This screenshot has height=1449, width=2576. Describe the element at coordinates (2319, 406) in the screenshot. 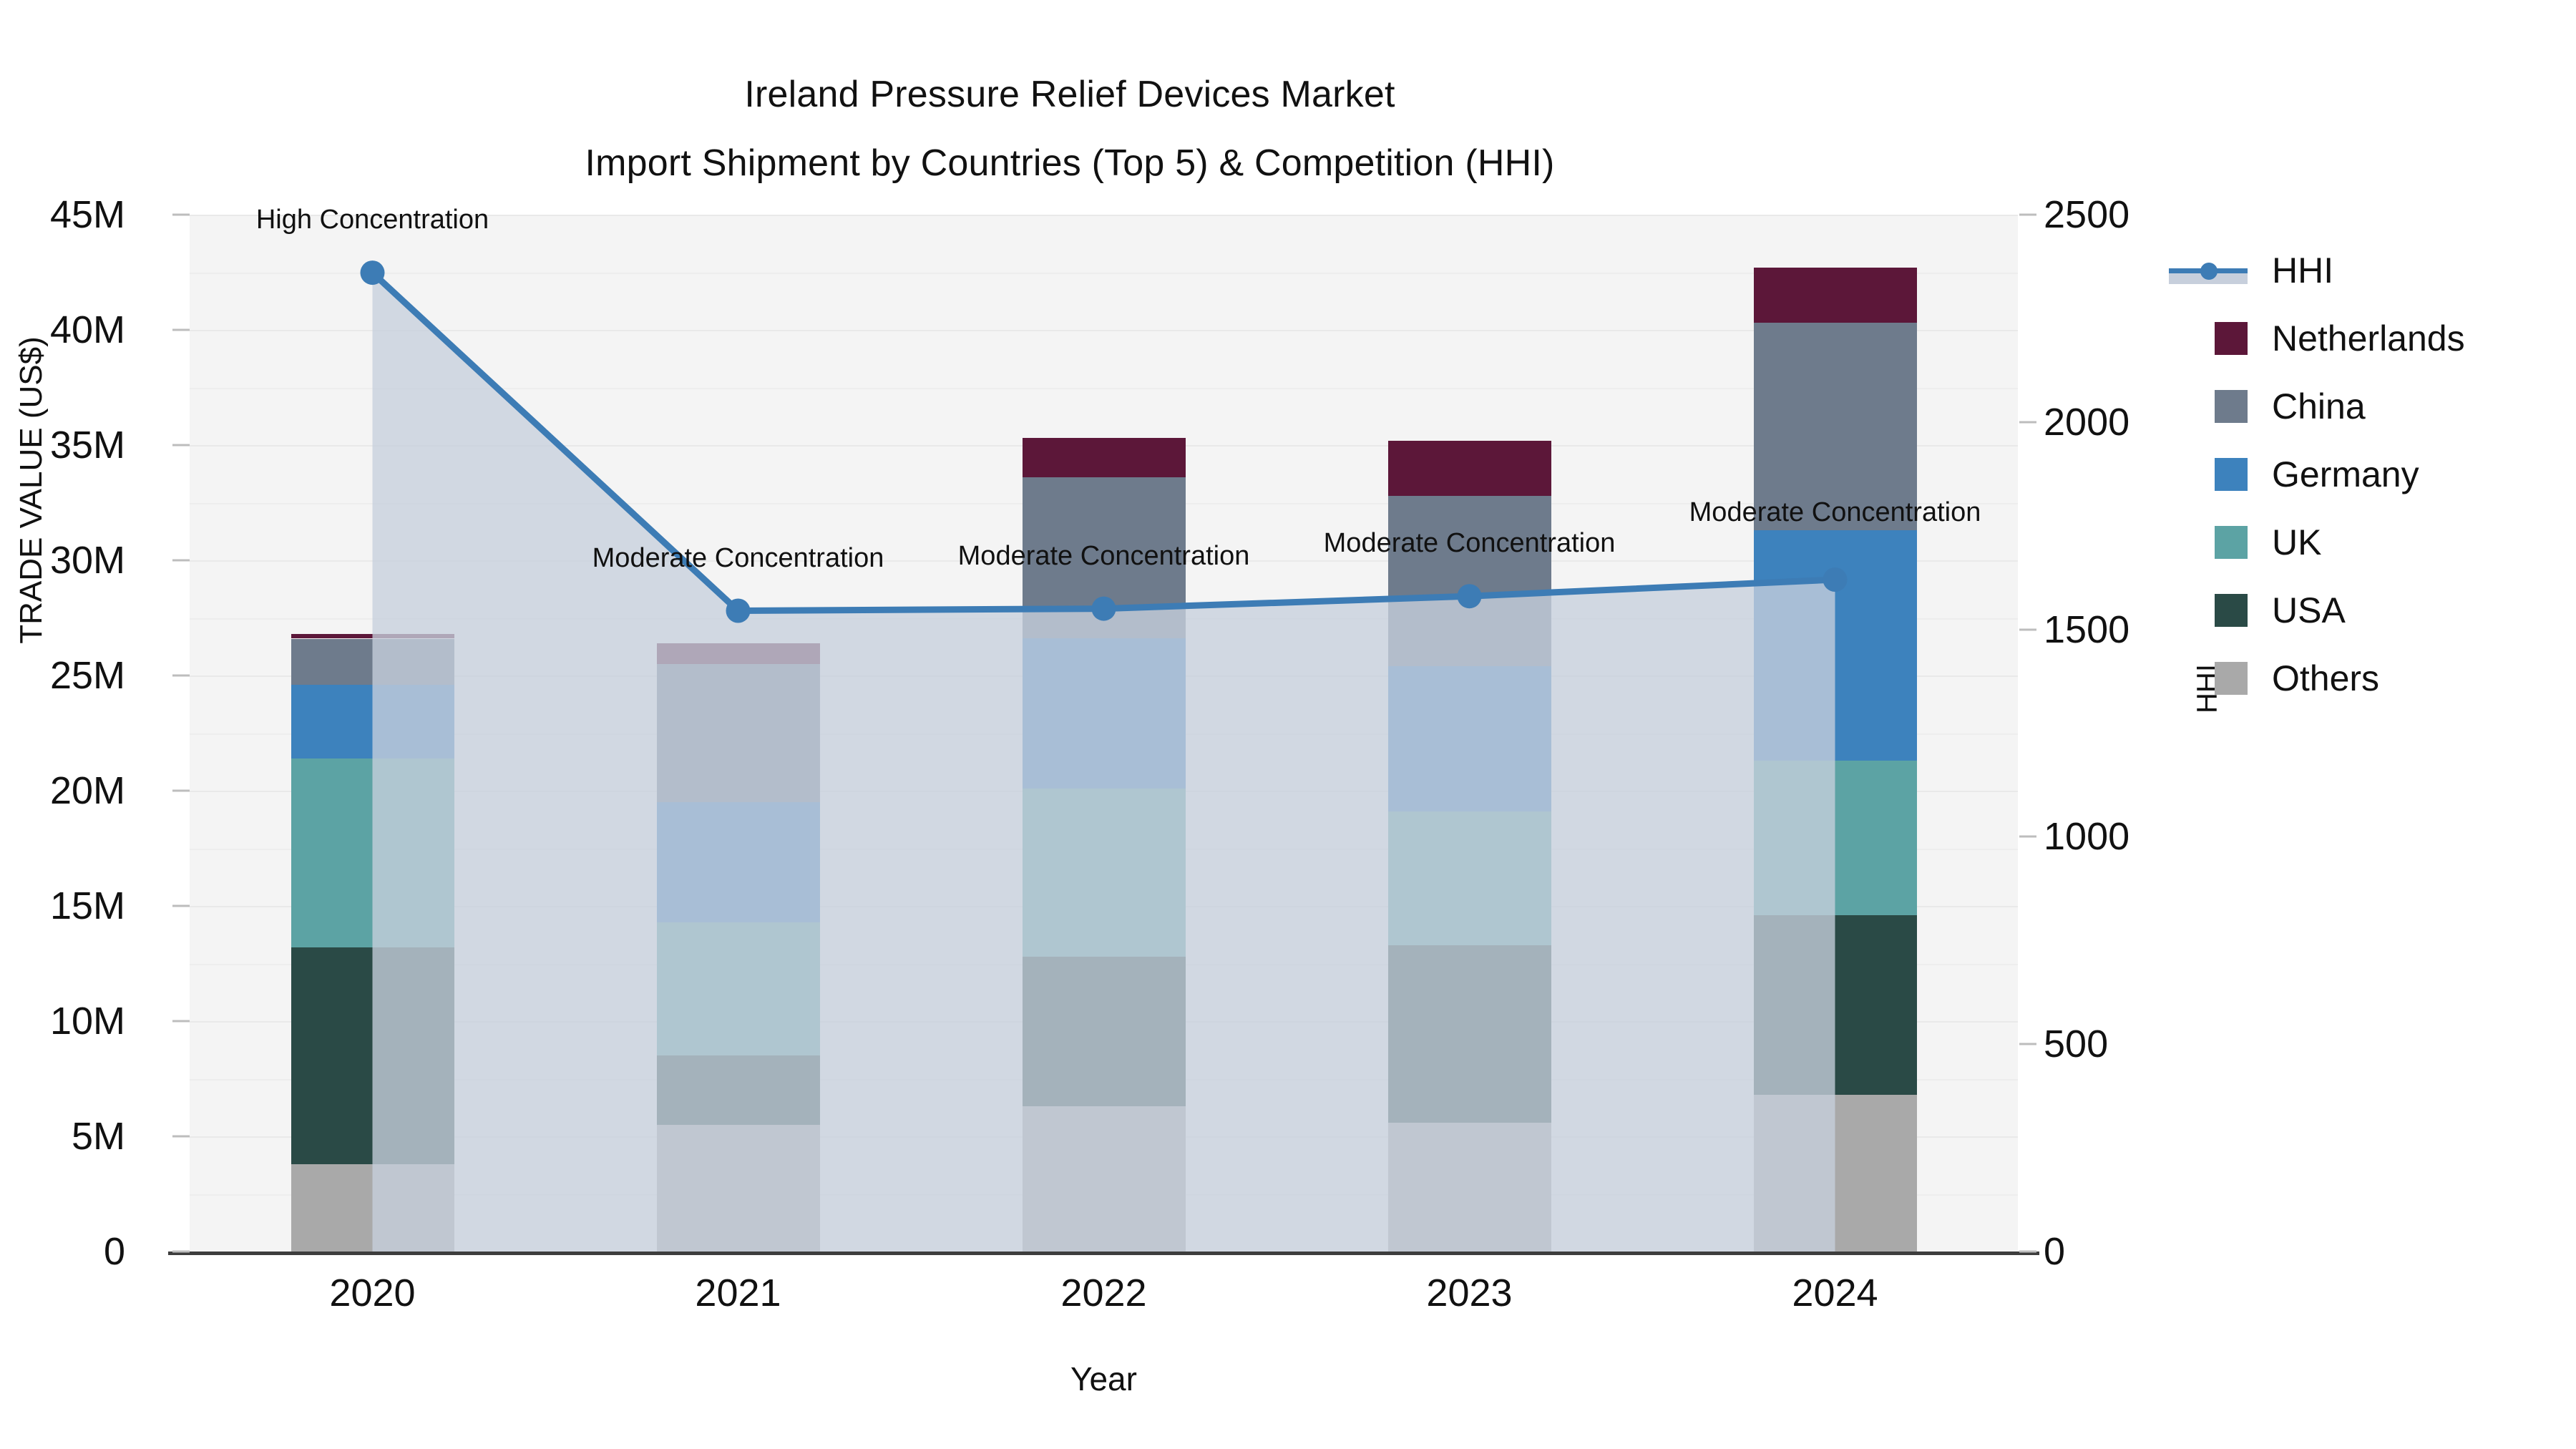

I see `legend-label: China` at that location.